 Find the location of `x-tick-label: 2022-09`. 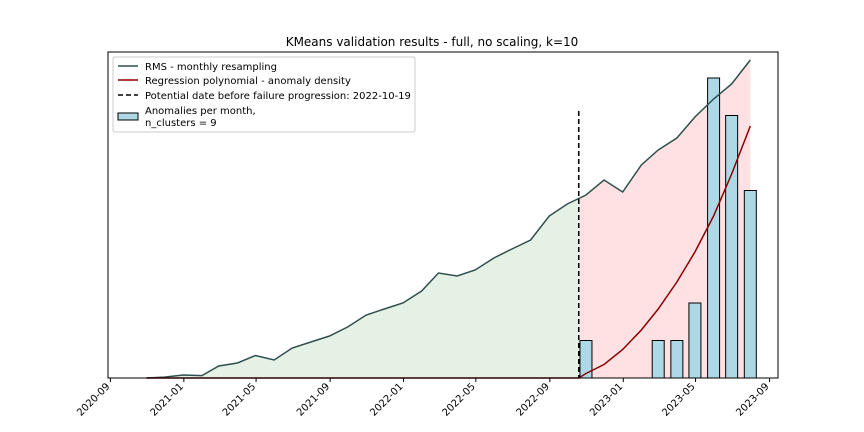

x-tick-label: 2022-09 is located at coordinates (533, 399).